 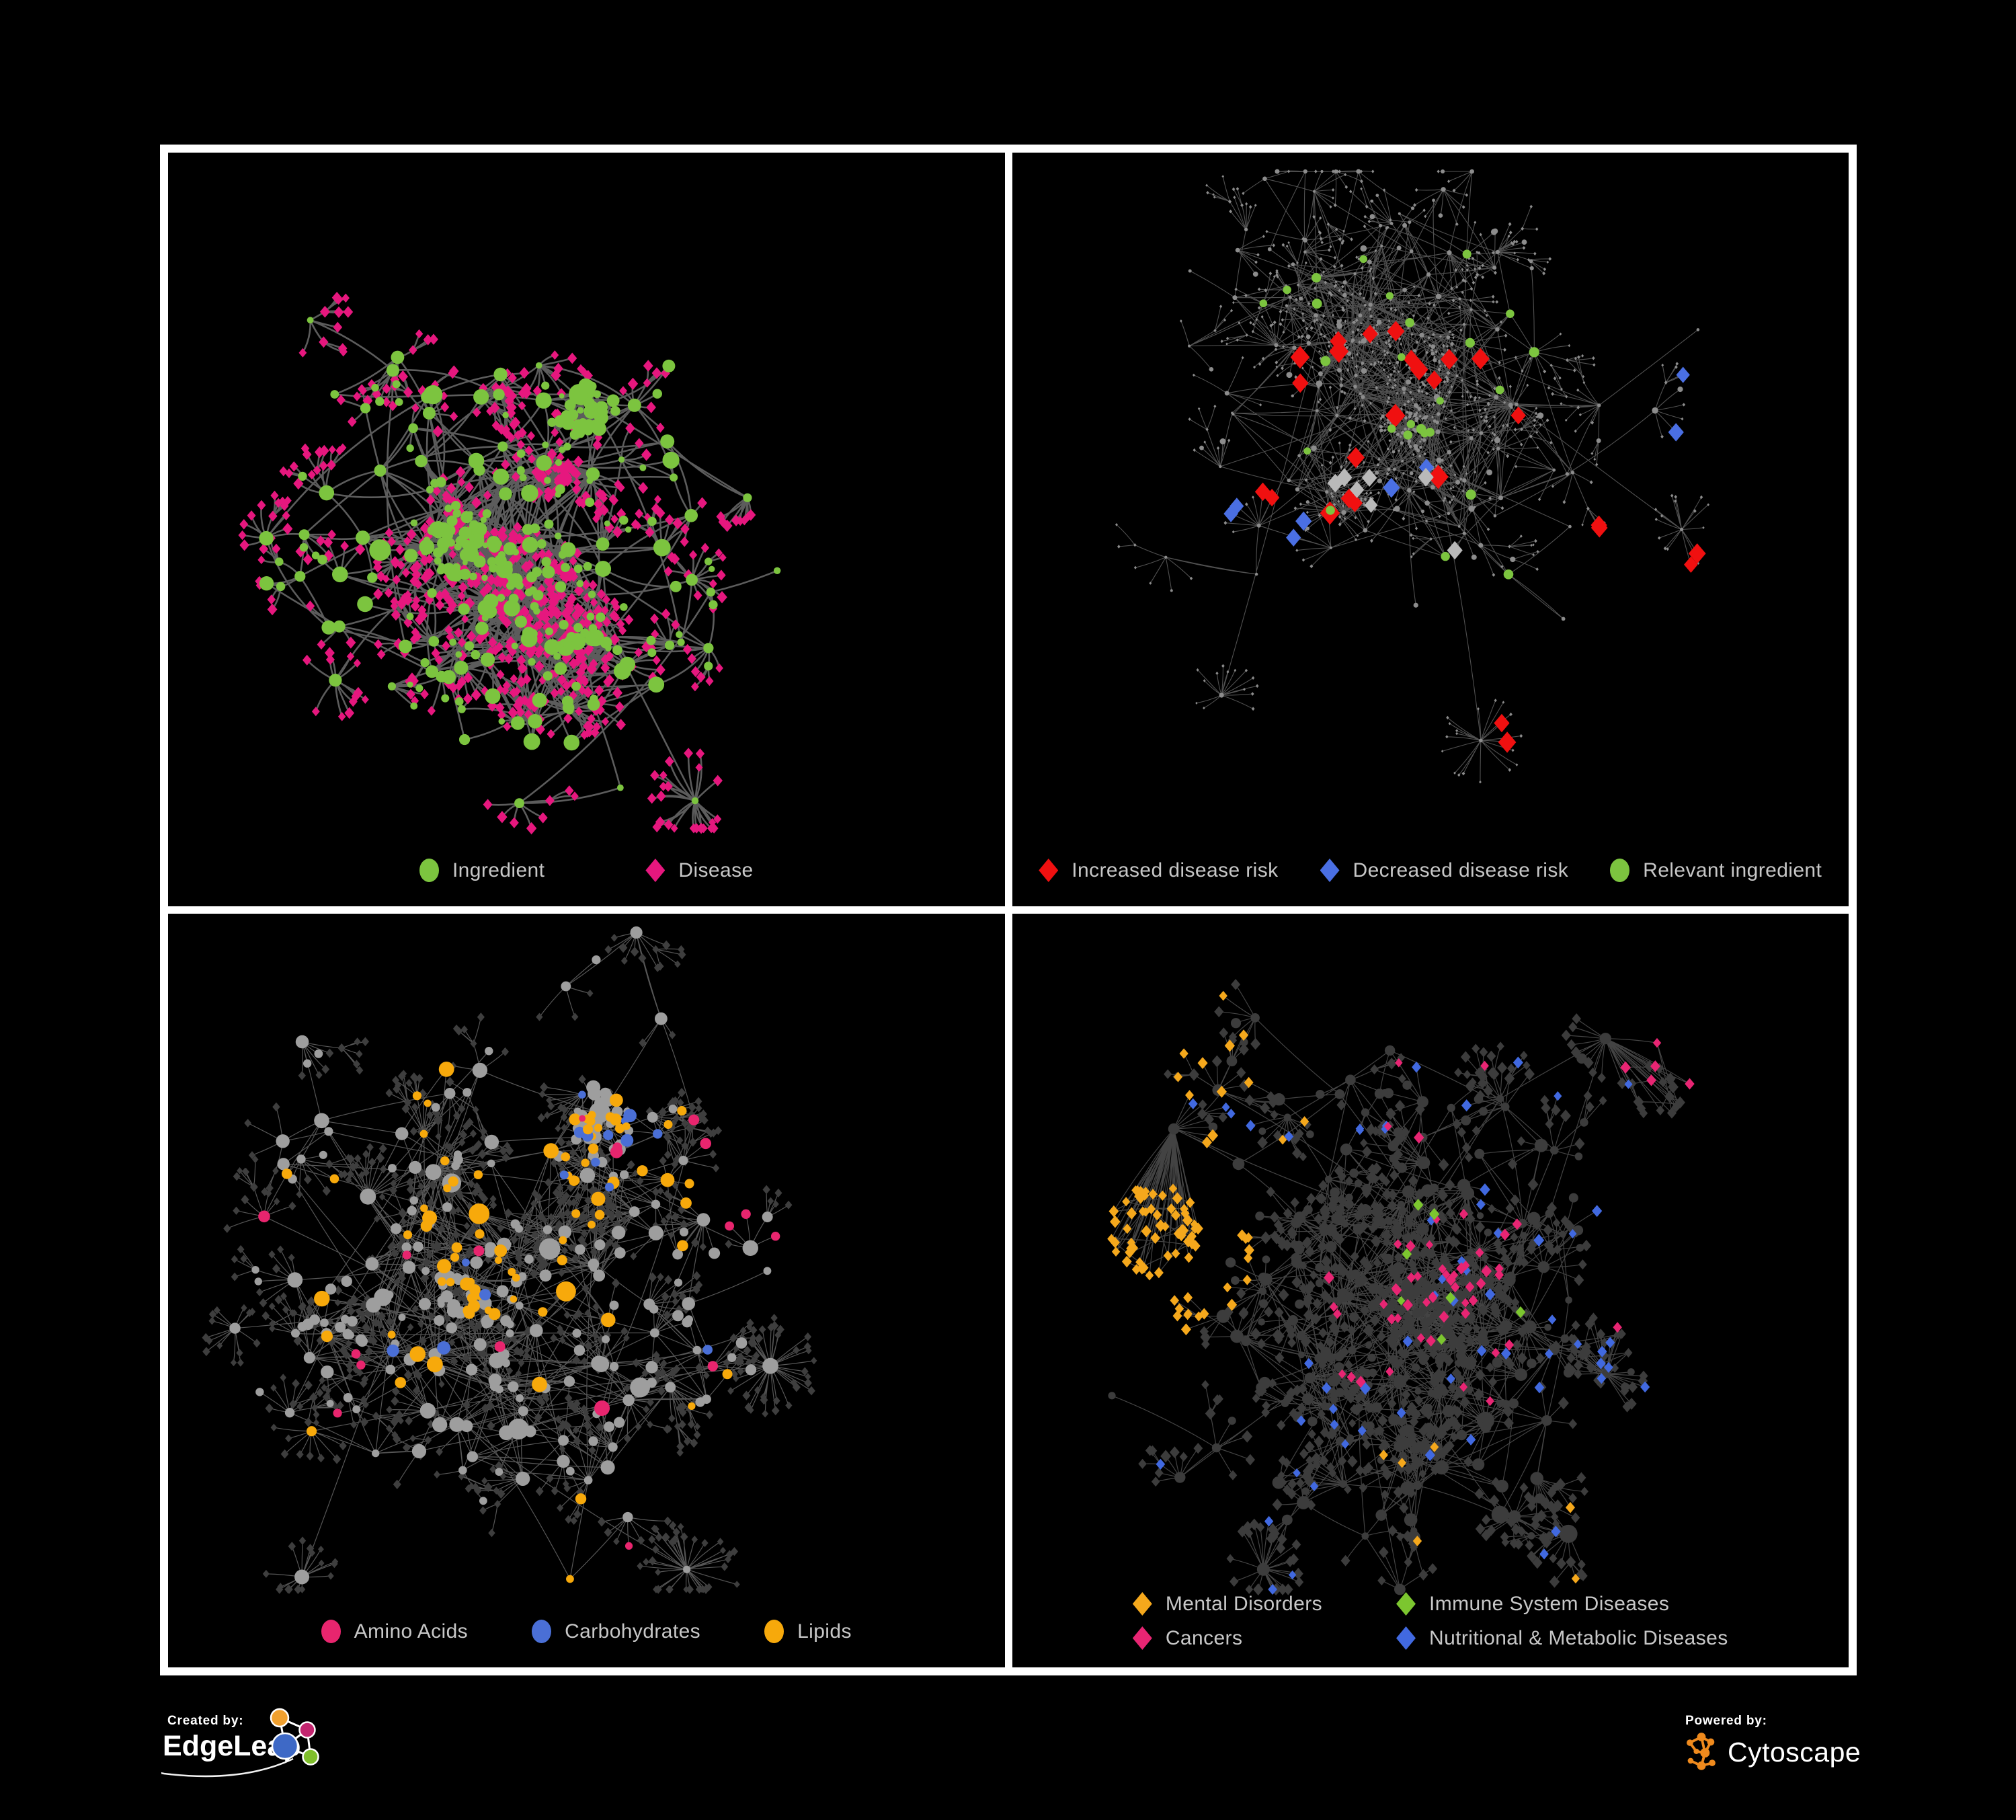 What do you see at coordinates (1142, 1604) in the screenshot?
I see `mental-disorders-diamond-icon` at bounding box center [1142, 1604].